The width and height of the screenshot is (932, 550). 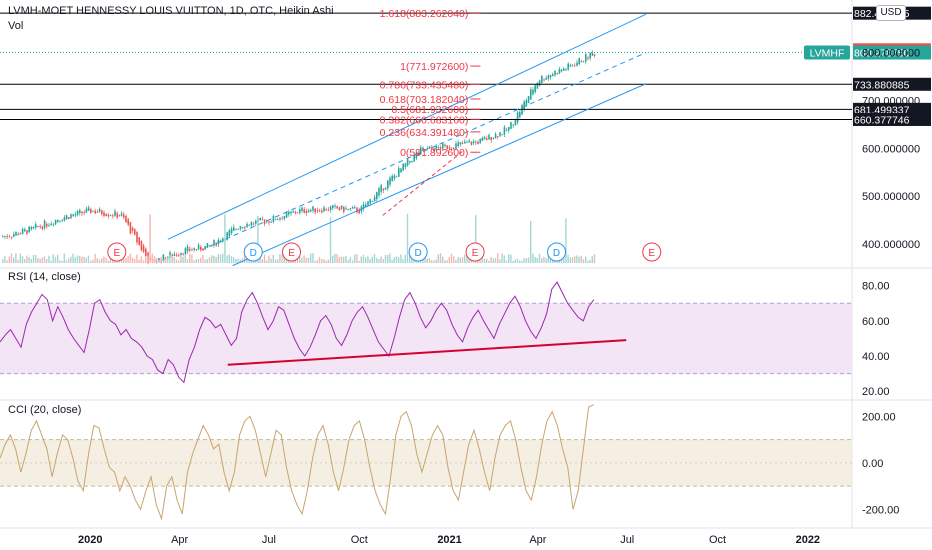 What do you see at coordinates (475, 252) in the screenshot?
I see `earnings-marker` at bounding box center [475, 252].